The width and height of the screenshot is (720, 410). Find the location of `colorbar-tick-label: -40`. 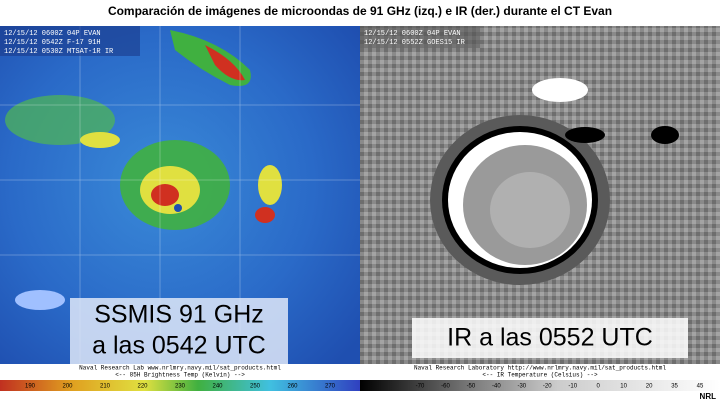

colorbar-tick-label: -40 is located at coordinates (496, 387).